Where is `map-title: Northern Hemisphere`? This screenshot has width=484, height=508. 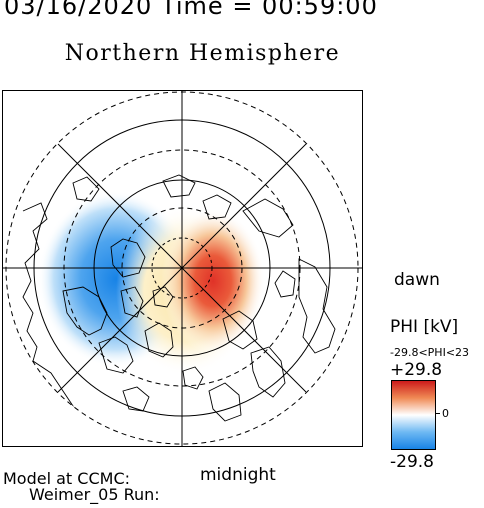 map-title: Northern Hemisphere is located at coordinates (202, 53).